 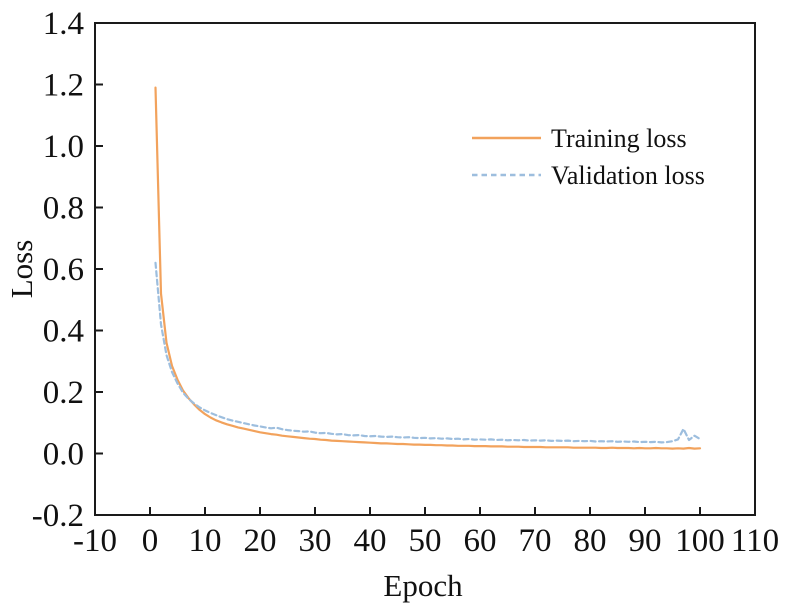 I want to click on y-tick-label: 1.0, so click(x=63, y=147).